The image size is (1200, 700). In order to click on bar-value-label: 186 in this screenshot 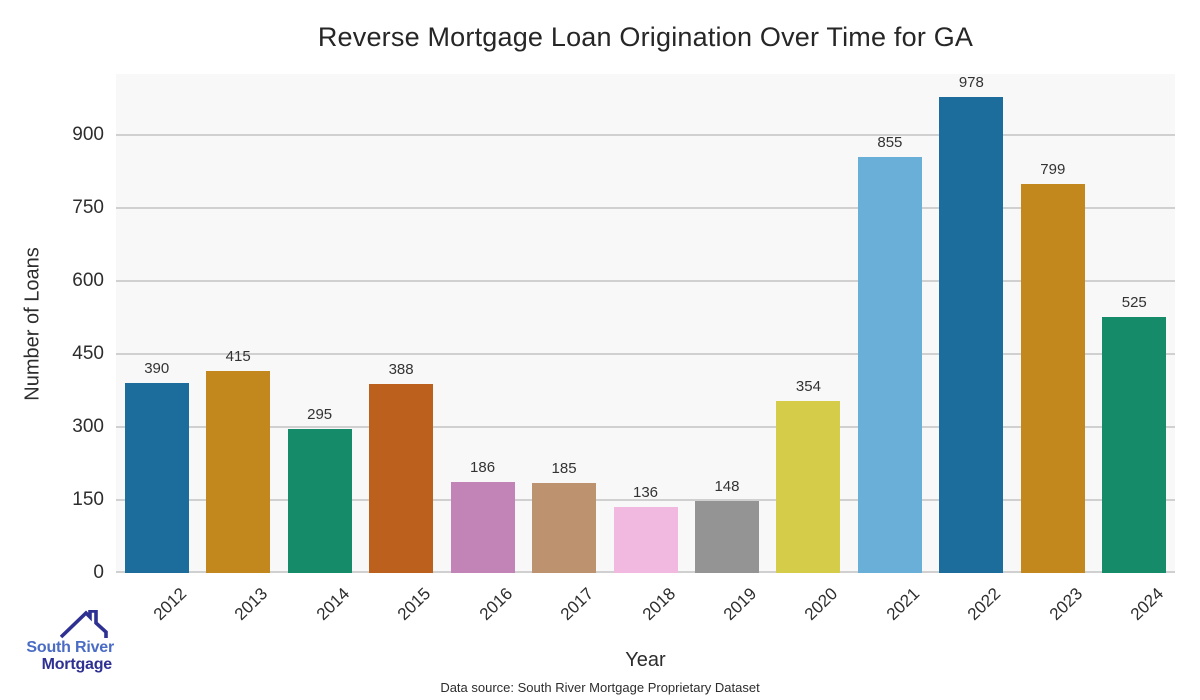, I will do `click(483, 467)`.